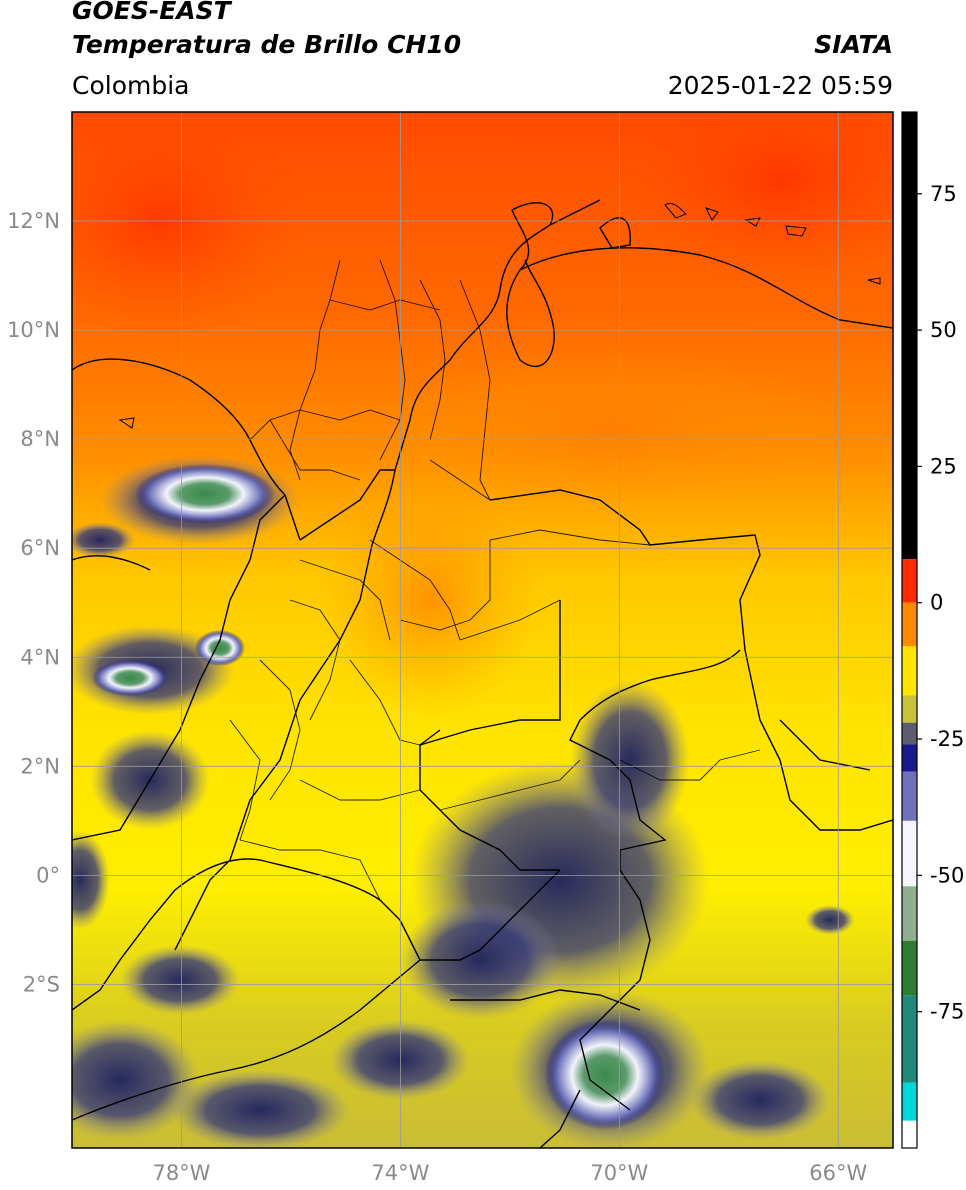  Describe the element at coordinates (947, 875) in the screenshot. I see `colorbar-tick-label: -50` at that location.